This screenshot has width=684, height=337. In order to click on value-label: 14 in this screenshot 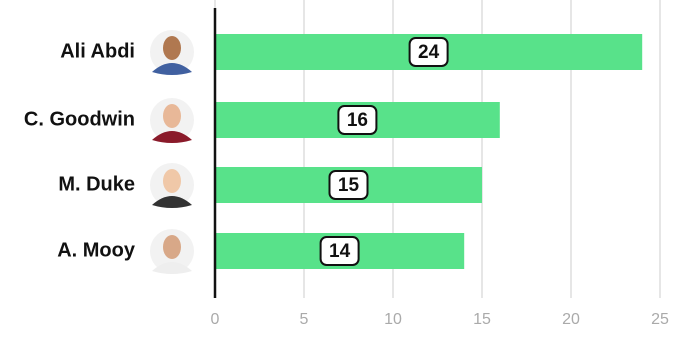, I will do `click(340, 251)`.